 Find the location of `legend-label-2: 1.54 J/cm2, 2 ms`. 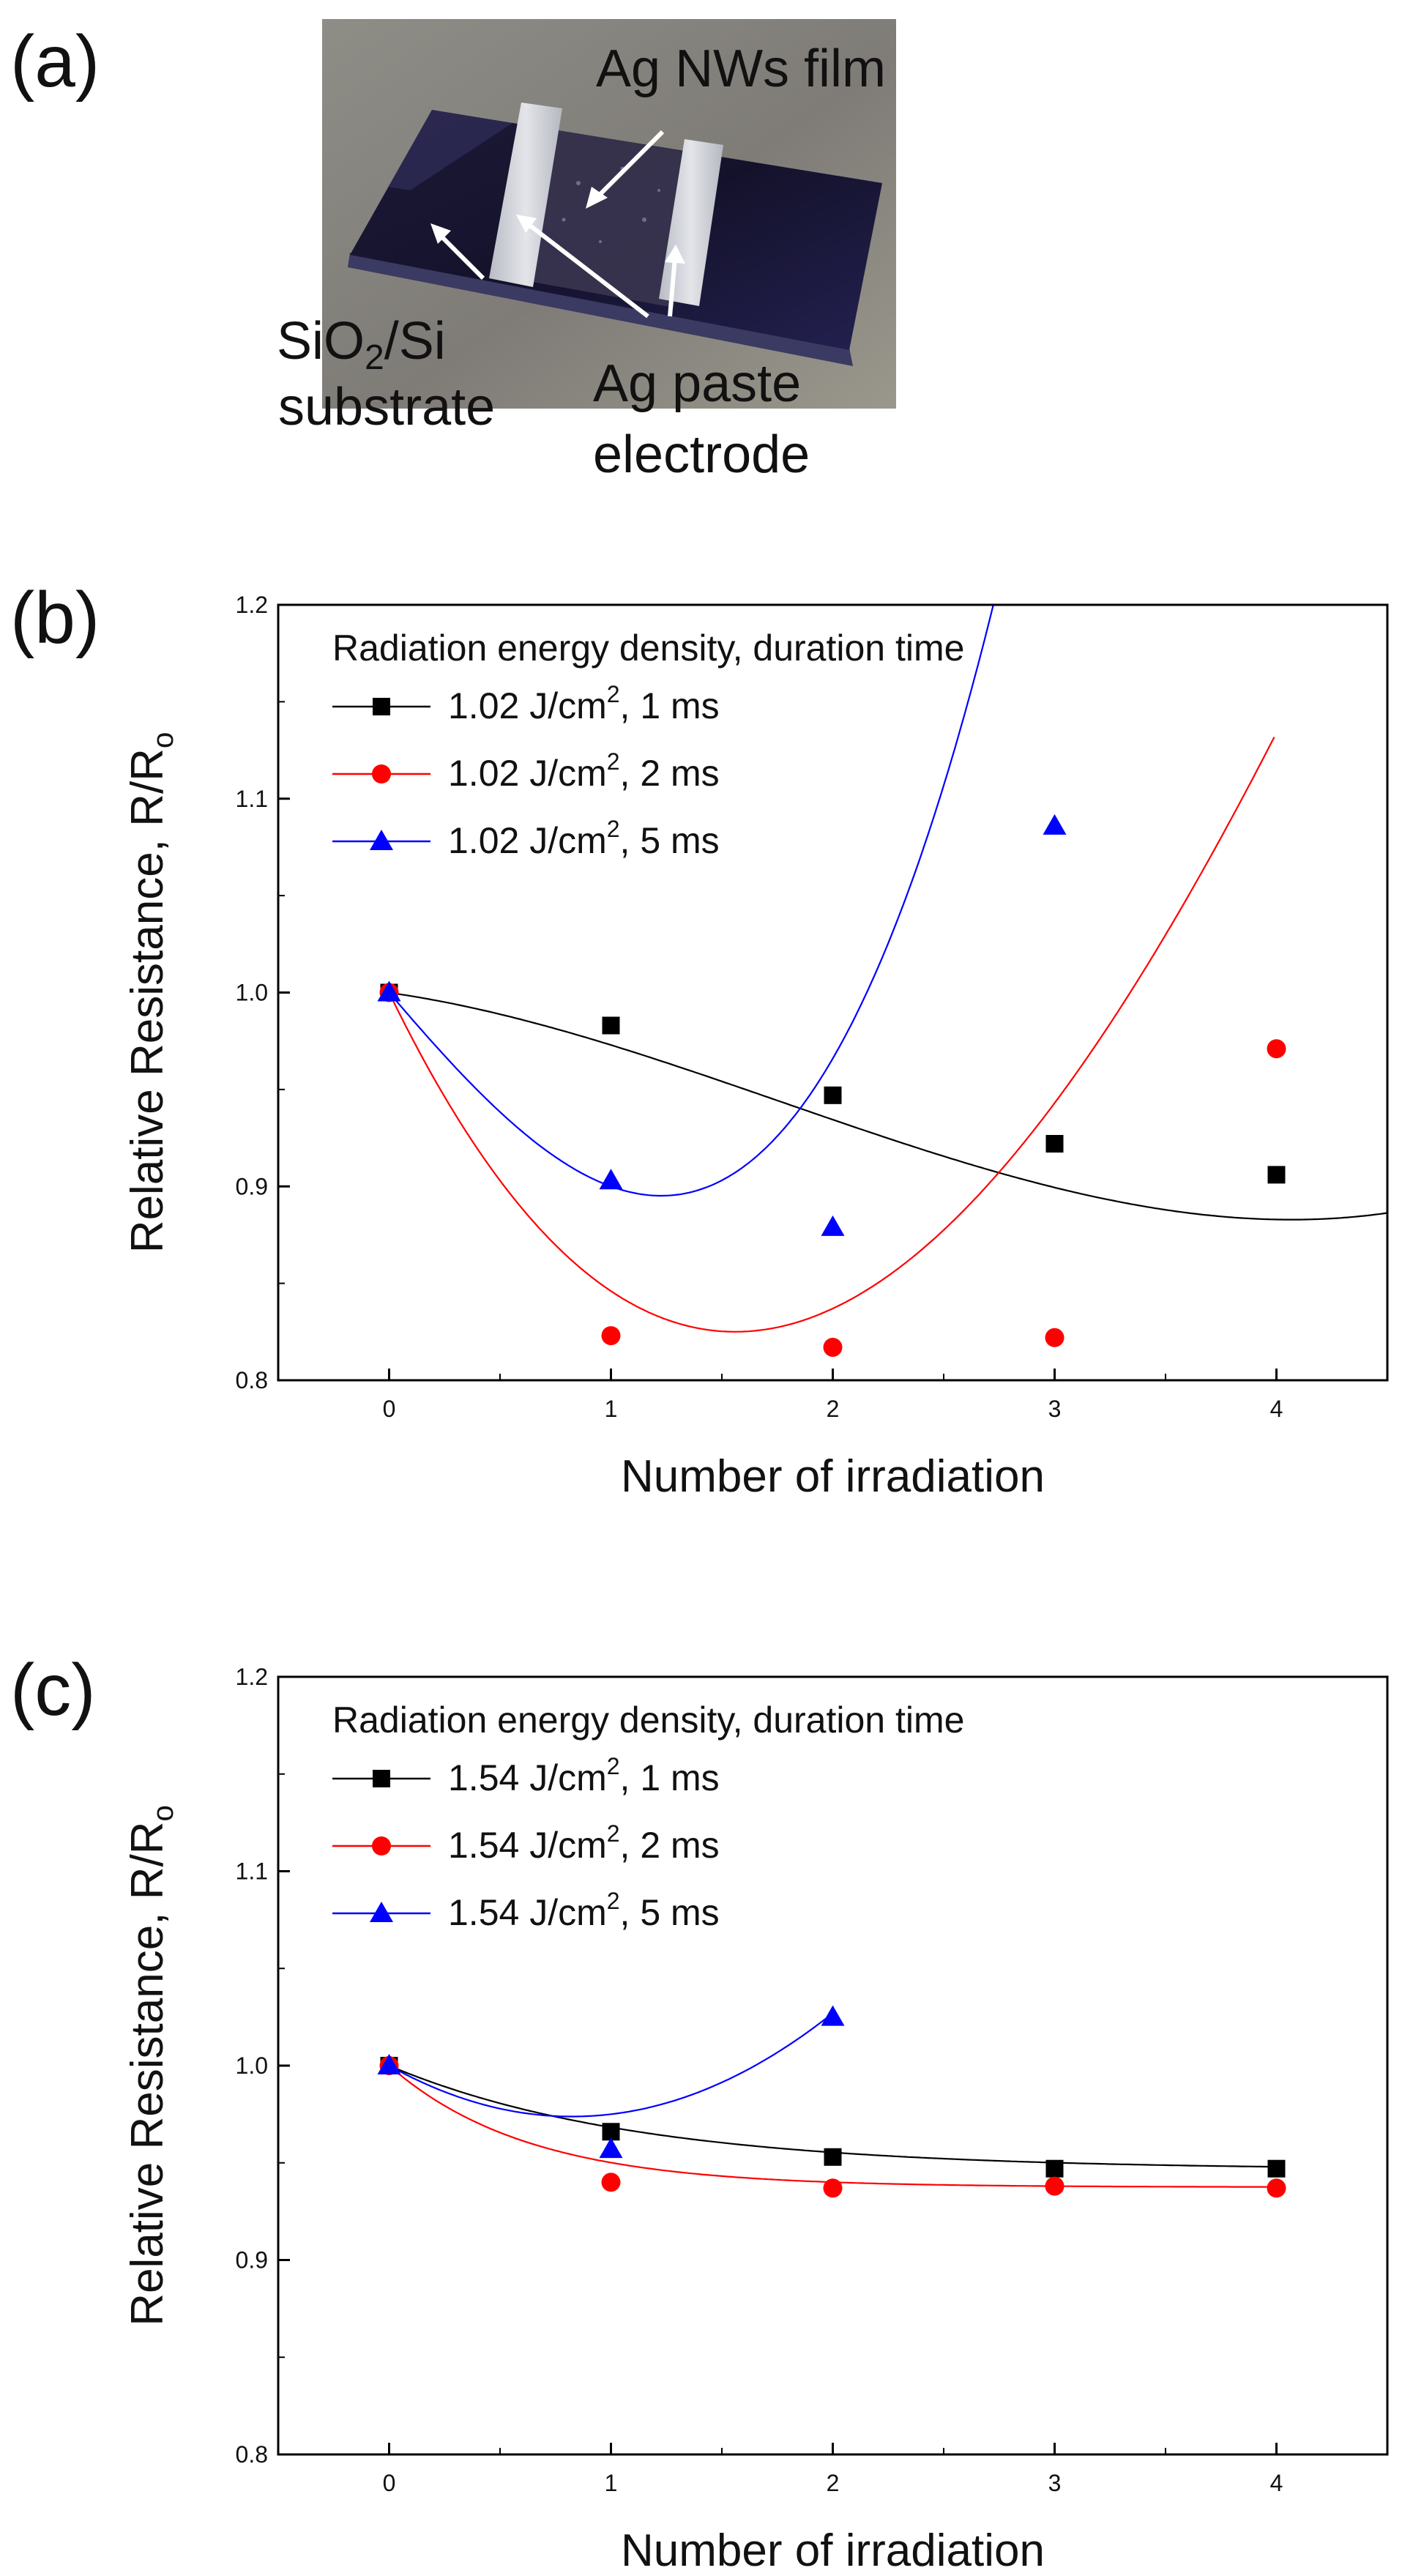

legend-label-2: 1.54 J/cm2, 2 ms is located at coordinates (584, 1843).